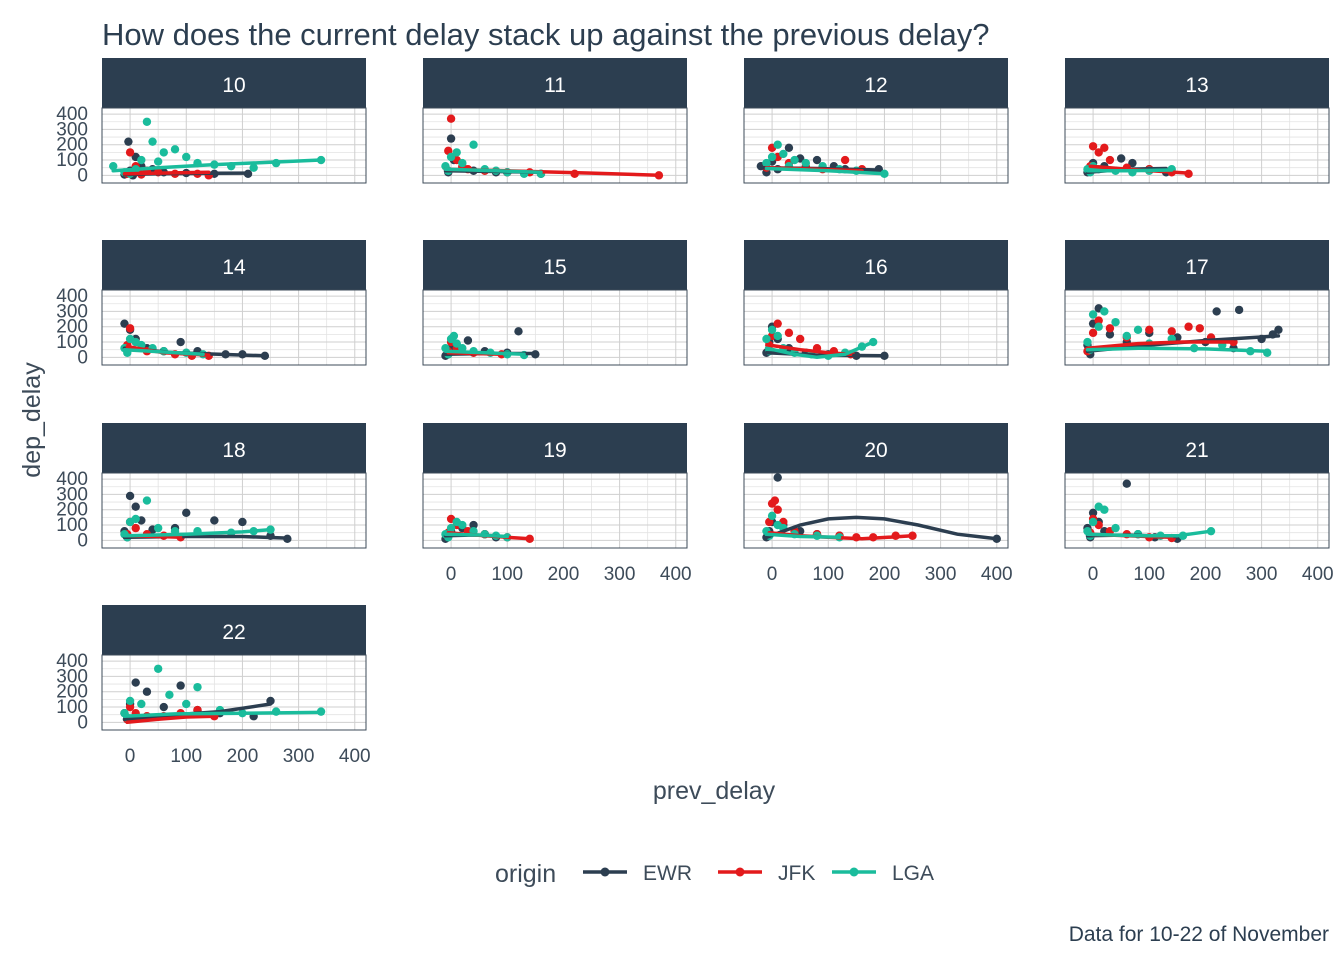 The width and height of the screenshot is (1344, 960). Describe the element at coordinates (32, 420) in the screenshot. I see `y-axis-label: dep_delay` at that location.